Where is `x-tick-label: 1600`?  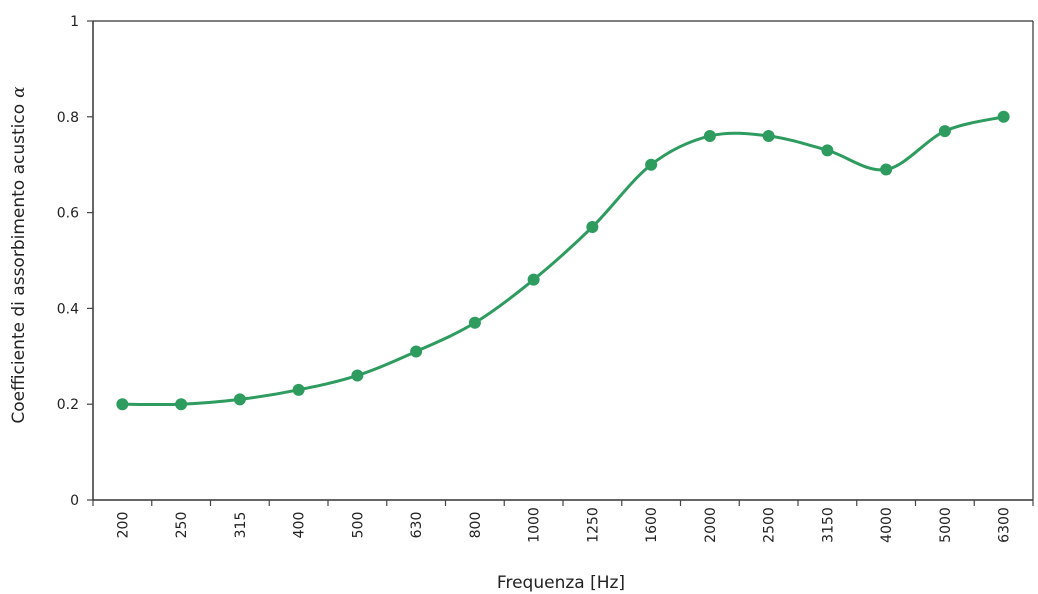
x-tick-label: 1600 is located at coordinates (652, 525).